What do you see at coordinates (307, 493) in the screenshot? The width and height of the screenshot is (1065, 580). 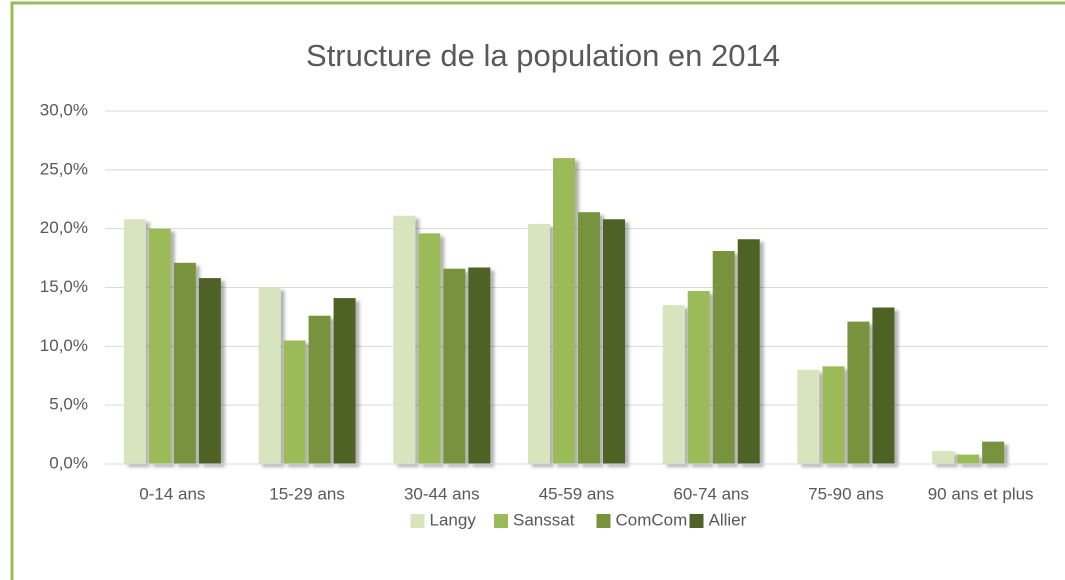 I see `x-tick-label: 15-29 ans` at bounding box center [307, 493].